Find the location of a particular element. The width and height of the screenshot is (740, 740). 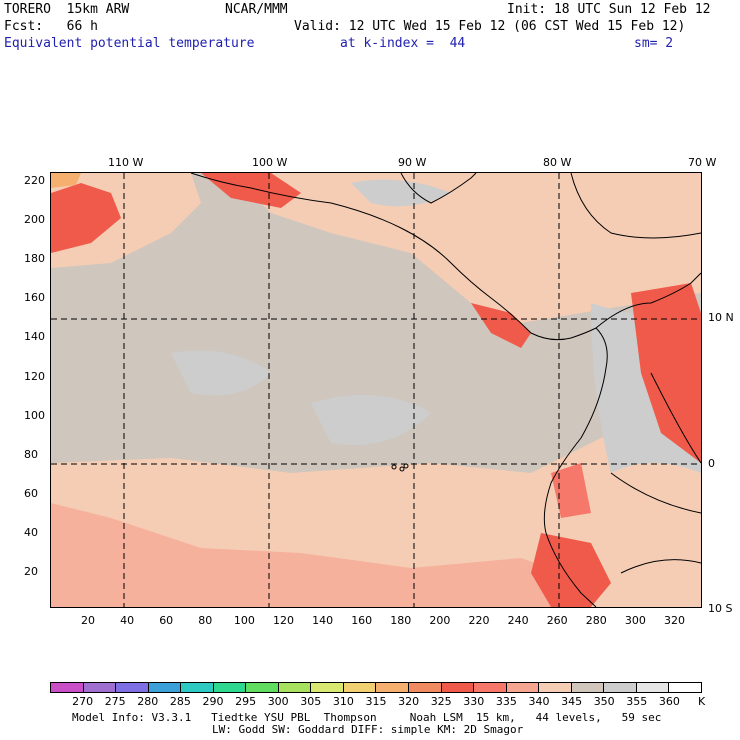

colorbar-label: 325 is located at coordinates (441, 701).